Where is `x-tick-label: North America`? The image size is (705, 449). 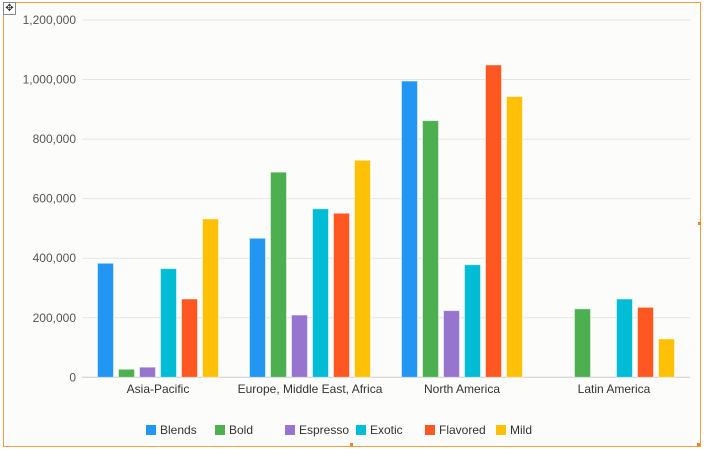
x-tick-label: North America is located at coordinates (462, 389).